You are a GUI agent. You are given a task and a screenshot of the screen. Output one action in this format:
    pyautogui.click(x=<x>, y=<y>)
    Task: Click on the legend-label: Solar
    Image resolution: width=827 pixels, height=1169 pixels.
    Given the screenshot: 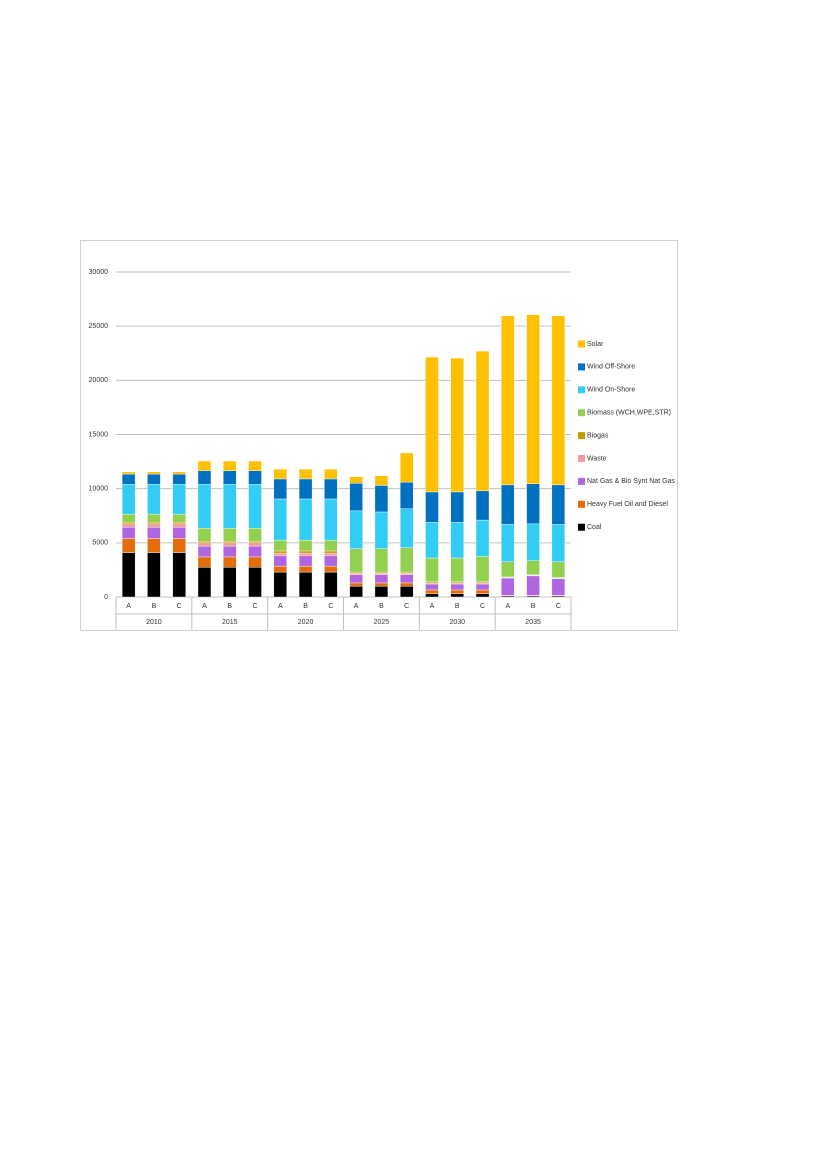 What is the action you would take?
    pyautogui.click(x=595, y=344)
    